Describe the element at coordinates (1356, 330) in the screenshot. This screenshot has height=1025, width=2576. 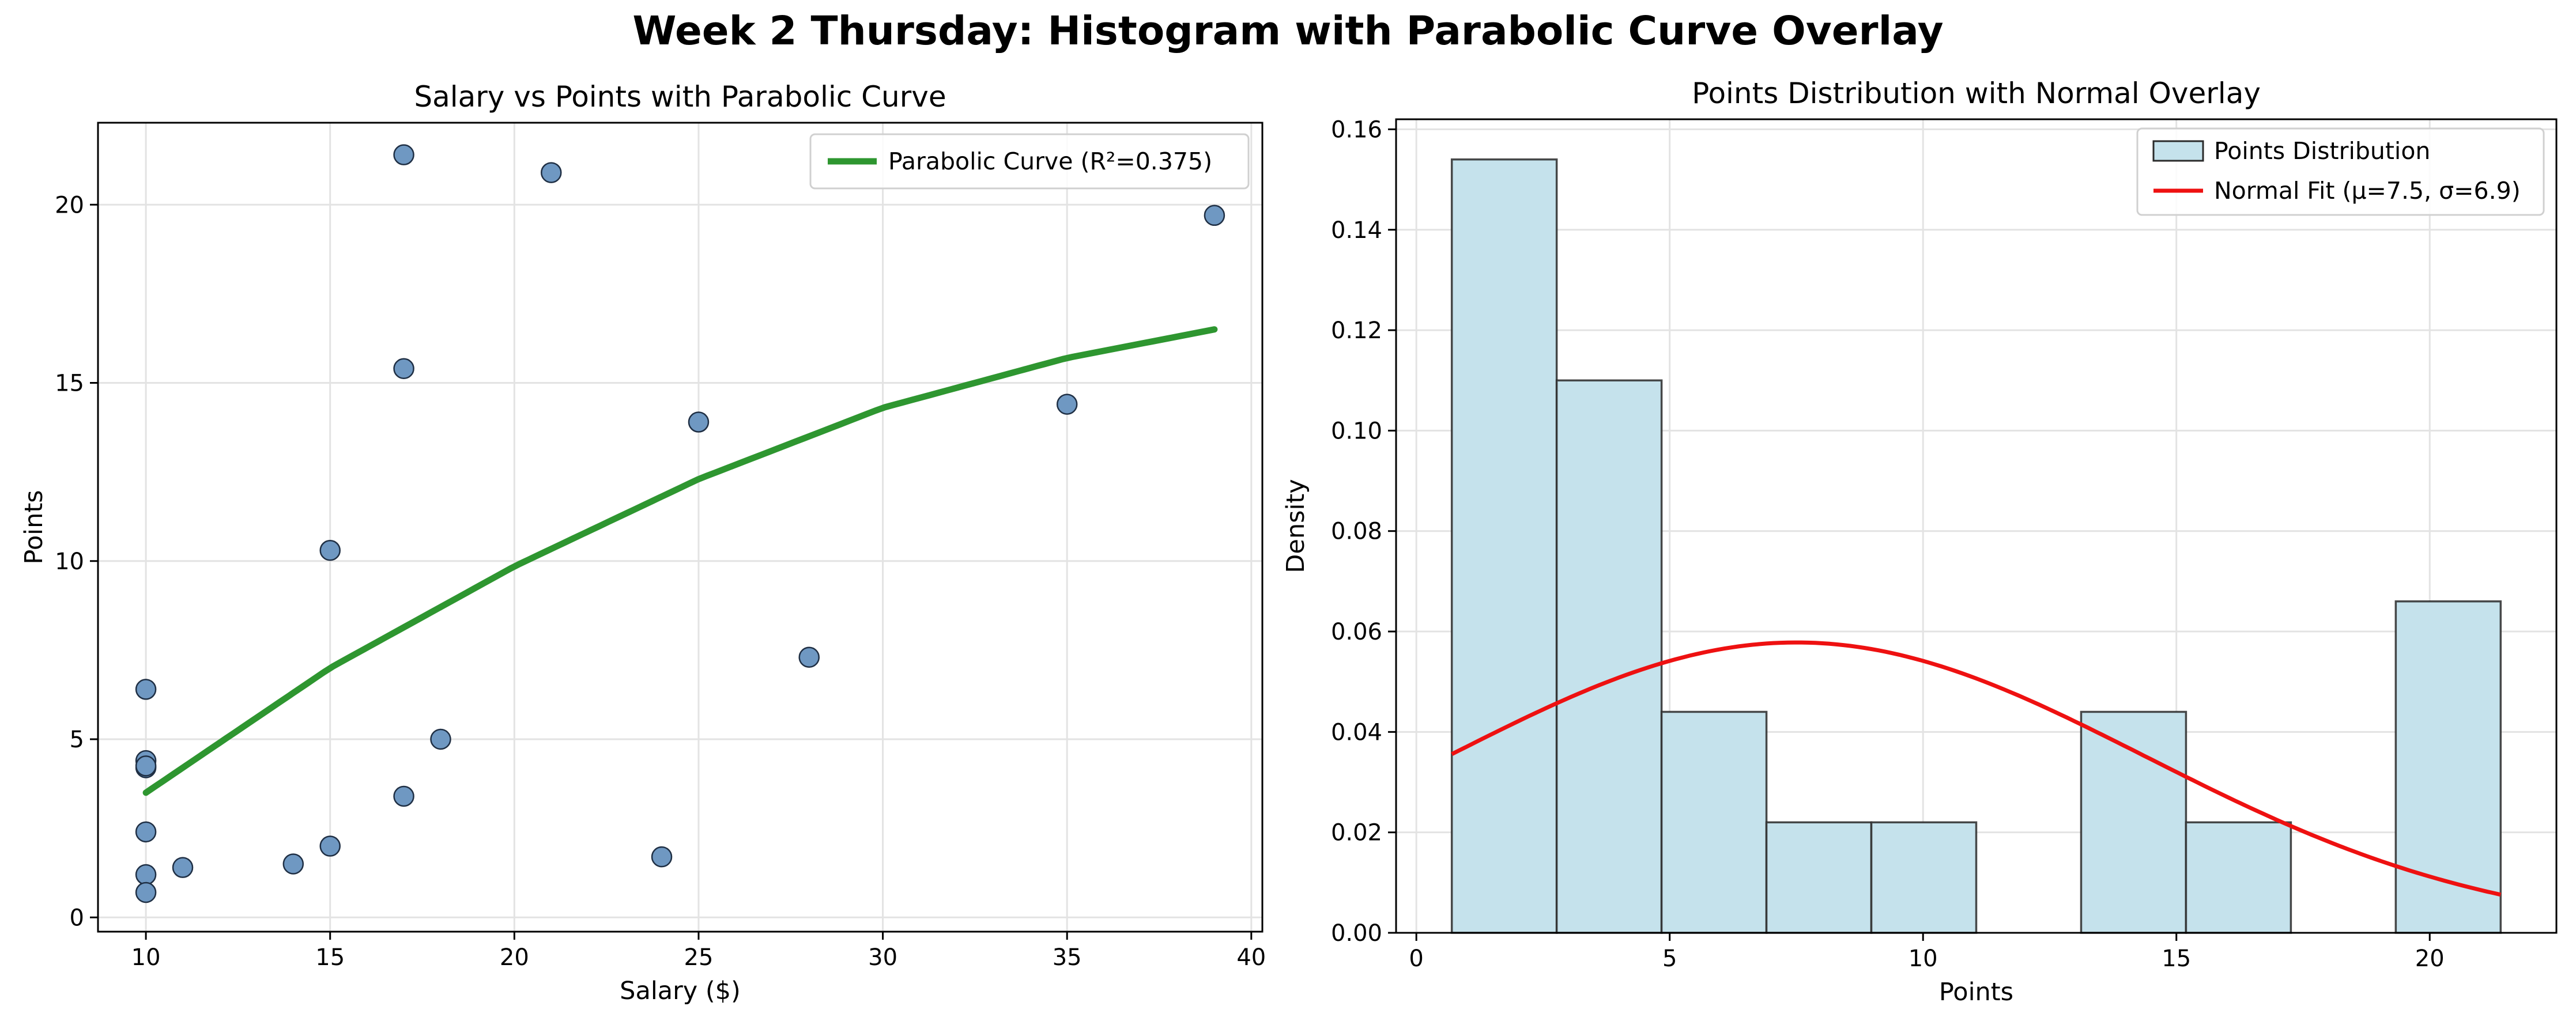
I see `y-tick-label: 0.12` at that location.